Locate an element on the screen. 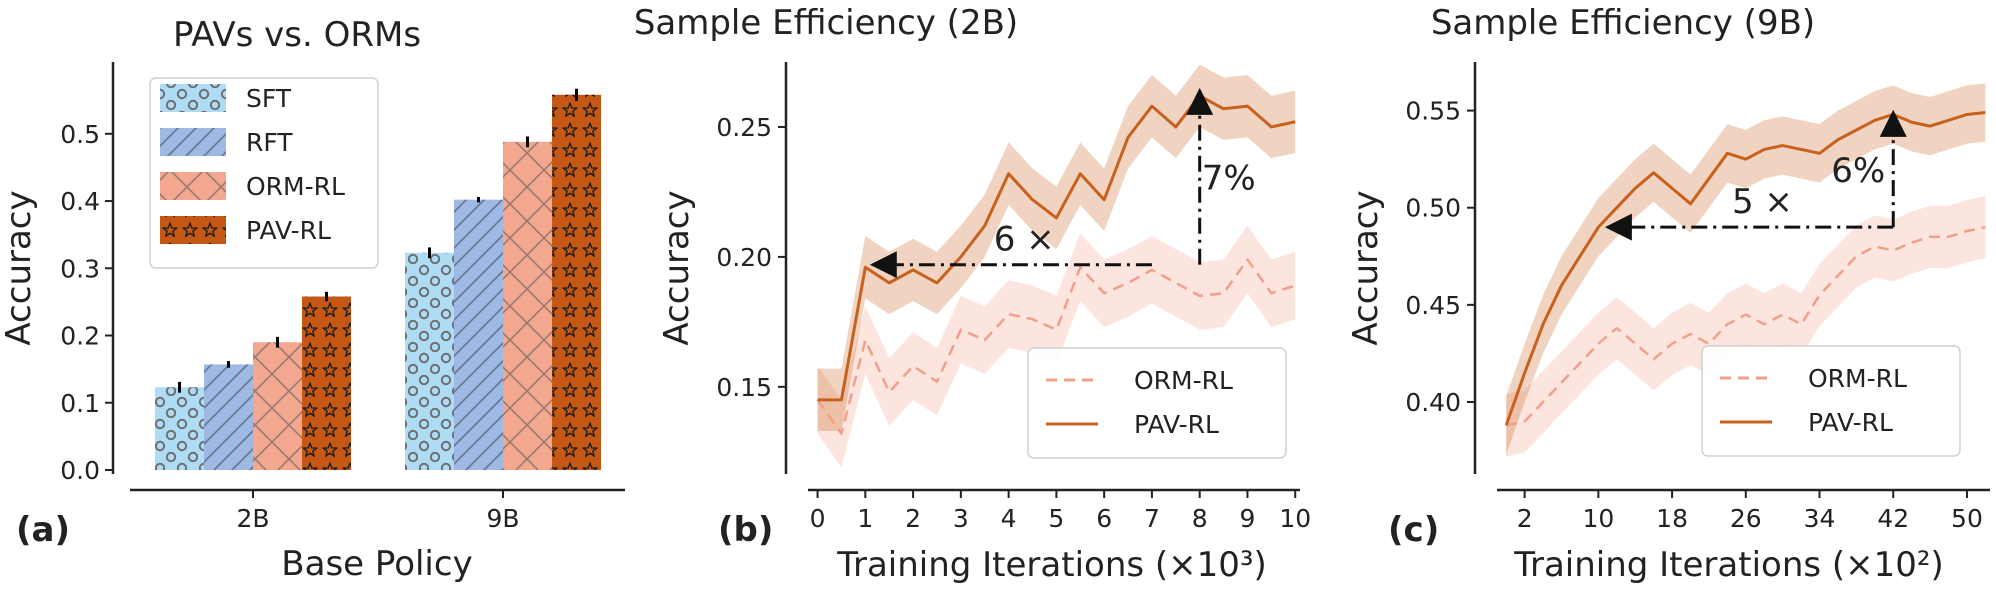 This screenshot has width=1996, height=606. panel-a-x-ticks: 2B 9B is located at coordinates (378, 511).